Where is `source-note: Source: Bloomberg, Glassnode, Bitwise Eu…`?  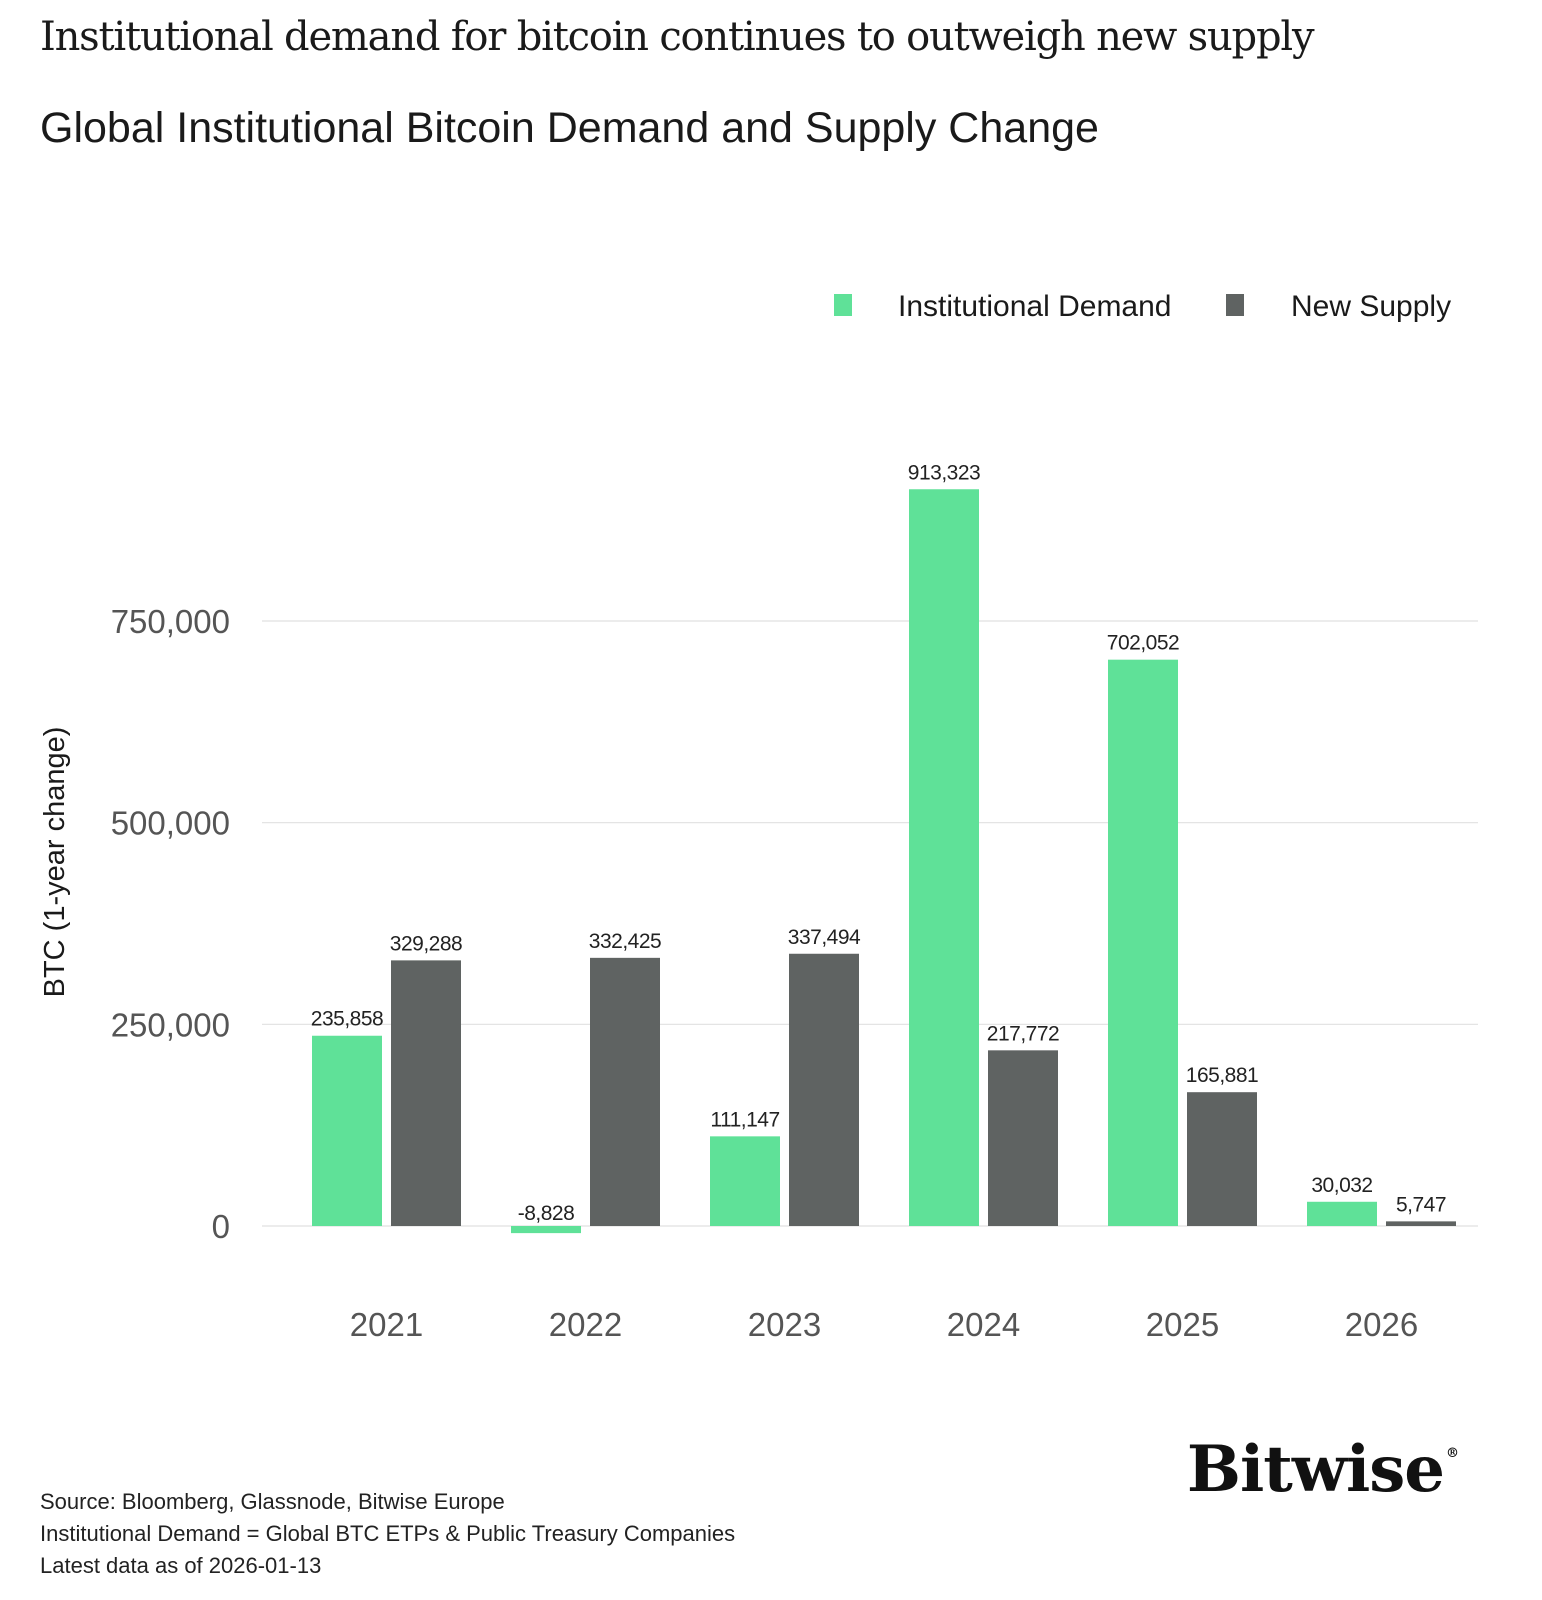 source-note: Source: Bloomberg, Glassnode, Bitwise Eu… is located at coordinates (272, 1501).